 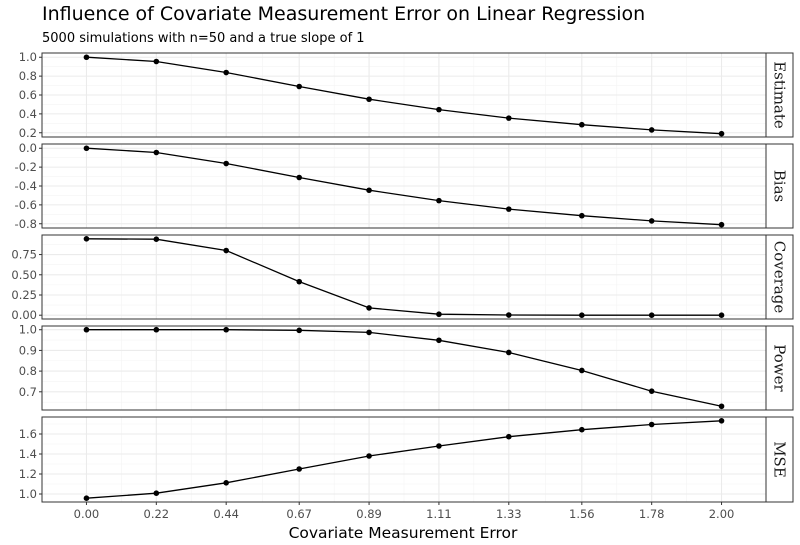 What do you see at coordinates (509, 514) in the screenshot?
I see `x-tick-label: 1.33` at bounding box center [509, 514].